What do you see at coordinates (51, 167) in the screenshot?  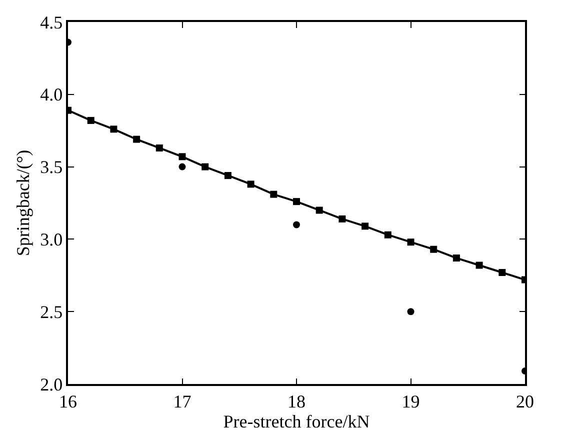 I see `y-tick-label: 3.5` at bounding box center [51, 167].